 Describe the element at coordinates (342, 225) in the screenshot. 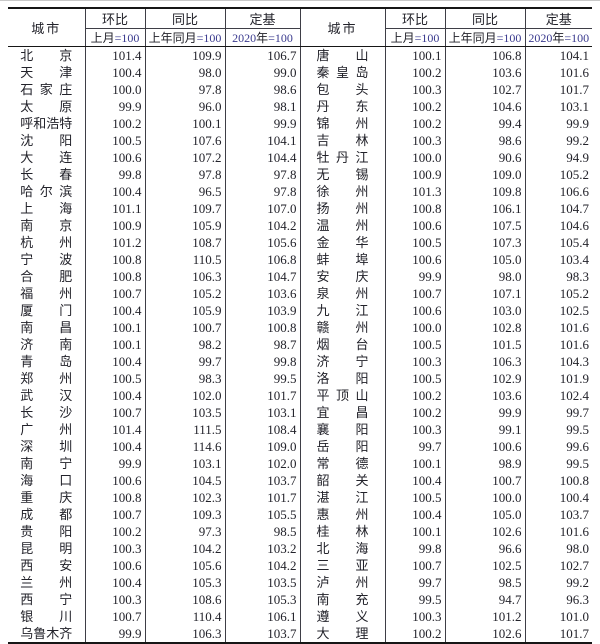

I see `city-name: 温州` at that location.